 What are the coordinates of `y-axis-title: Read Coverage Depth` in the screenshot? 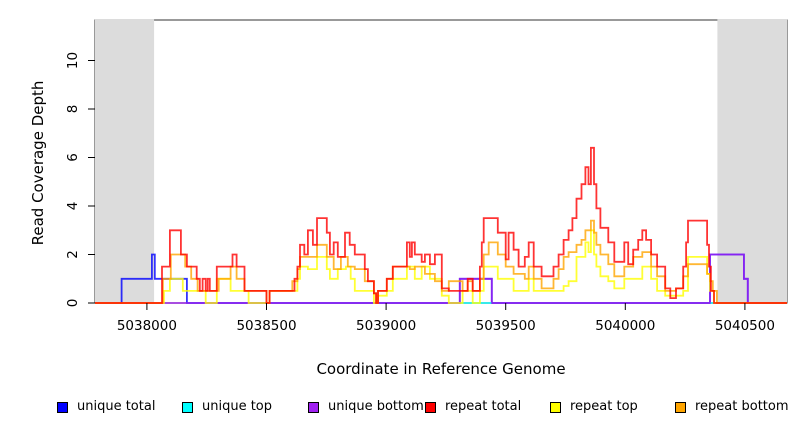 It's located at (38, 163).